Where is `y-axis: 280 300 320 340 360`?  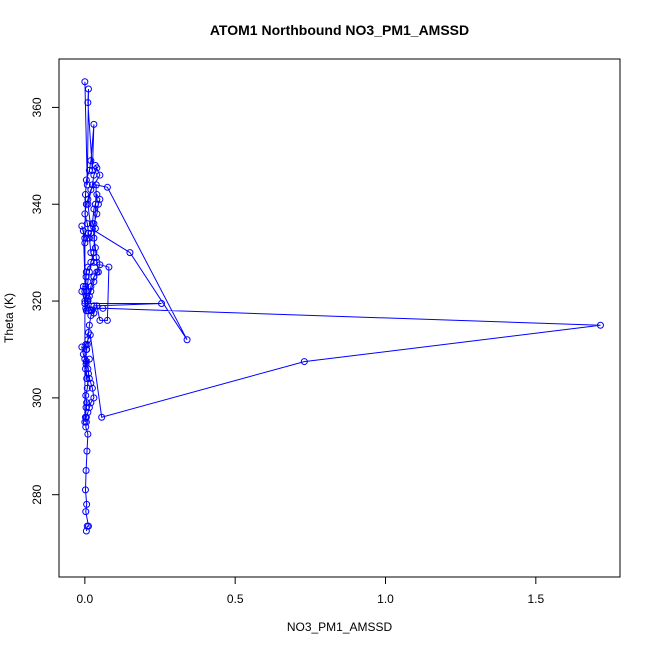
y-axis: 280 300 320 340 360 is located at coordinates (45, 301).